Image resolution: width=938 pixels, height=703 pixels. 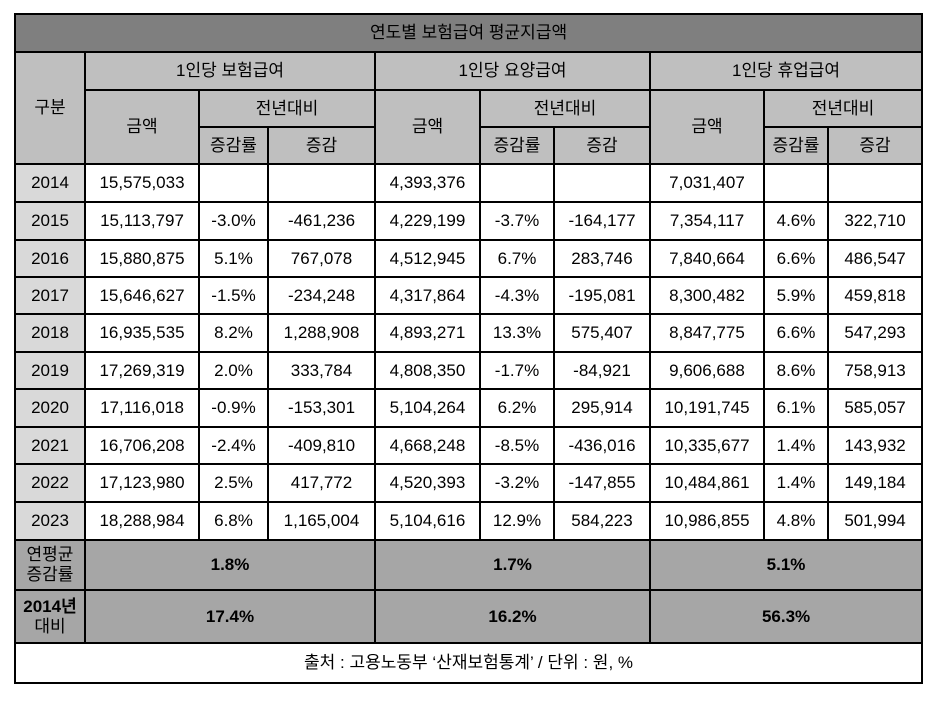 What do you see at coordinates (468, 33) in the screenshot?
I see `title-row: 연도별 보험급여 평균지급액` at bounding box center [468, 33].